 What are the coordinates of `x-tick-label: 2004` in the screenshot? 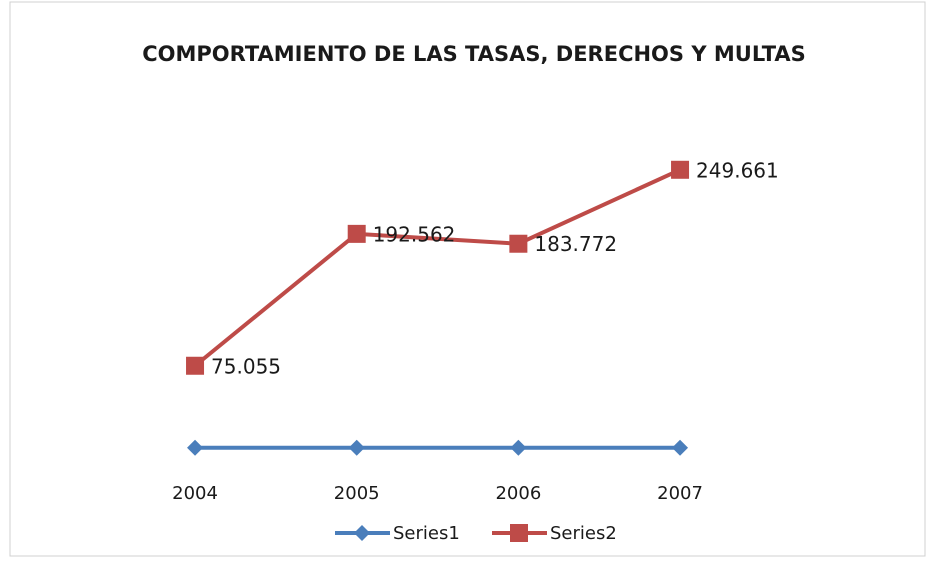 It's located at (195, 493).